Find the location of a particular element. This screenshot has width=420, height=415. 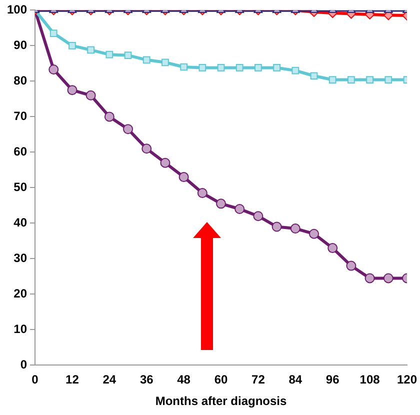

x-tick-label: 24 is located at coordinates (109, 379).